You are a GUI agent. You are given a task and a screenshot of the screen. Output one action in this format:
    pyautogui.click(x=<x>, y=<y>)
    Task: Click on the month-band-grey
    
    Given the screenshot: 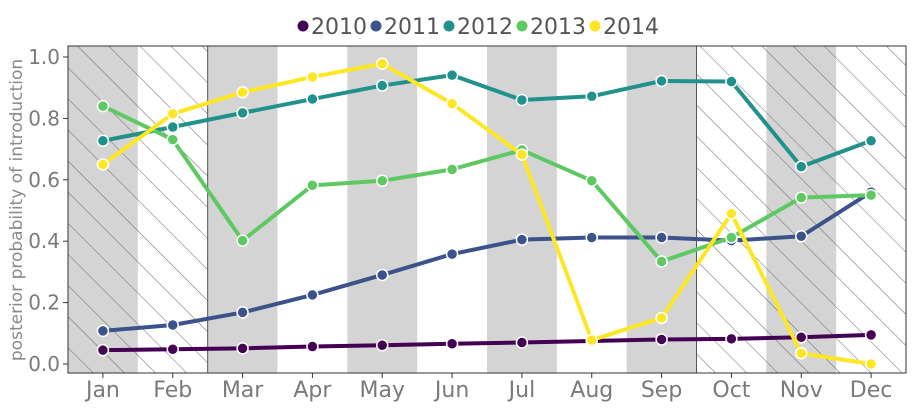 What is the action you would take?
    pyautogui.click(x=382, y=209)
    